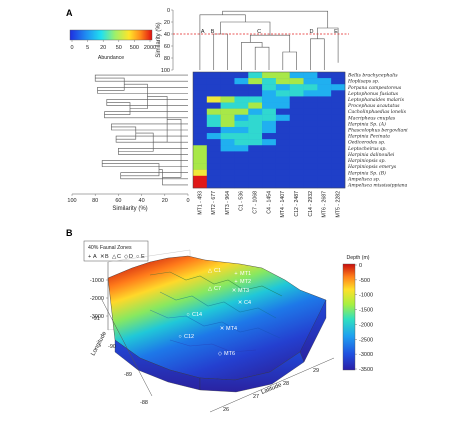 This screenshot has height=423, width=474. What do you see at coordinates (144, 403) in the screenshot?
I see `longitude-tick: -88` at bounding box center [144, 403].